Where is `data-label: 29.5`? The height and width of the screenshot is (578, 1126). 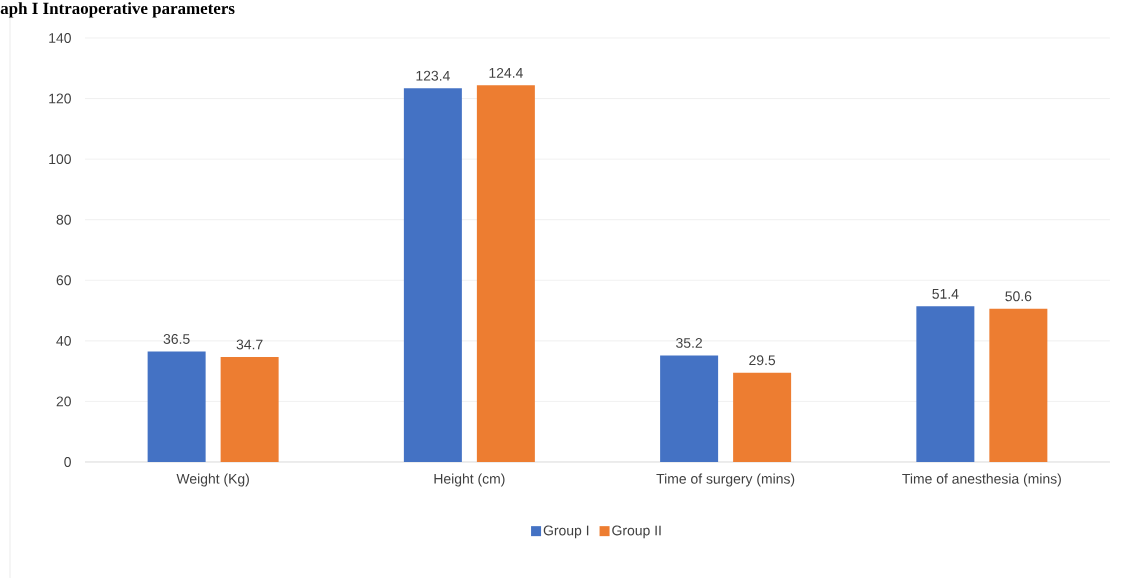
data-label: 29.5 is located at coordinates (762, 360).